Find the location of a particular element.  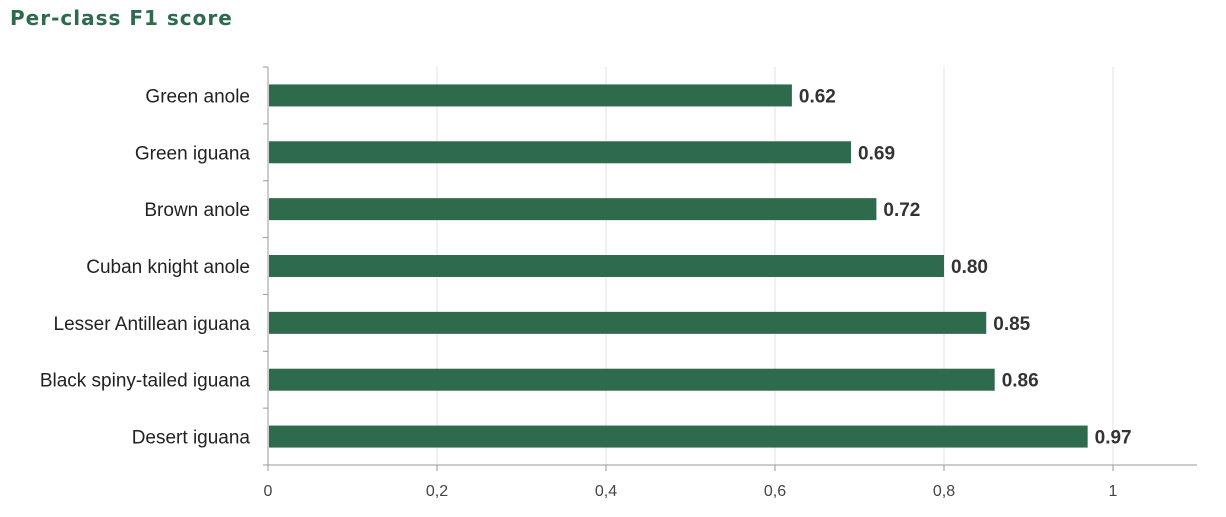

x-tick-label: 0,6 is located at coordinates (775, 491).